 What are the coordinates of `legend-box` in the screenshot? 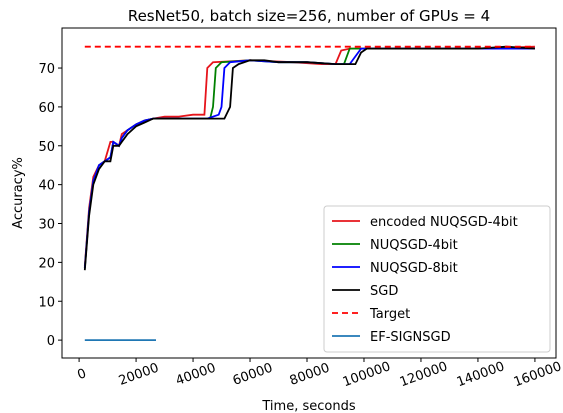 It's located at (437, 279).